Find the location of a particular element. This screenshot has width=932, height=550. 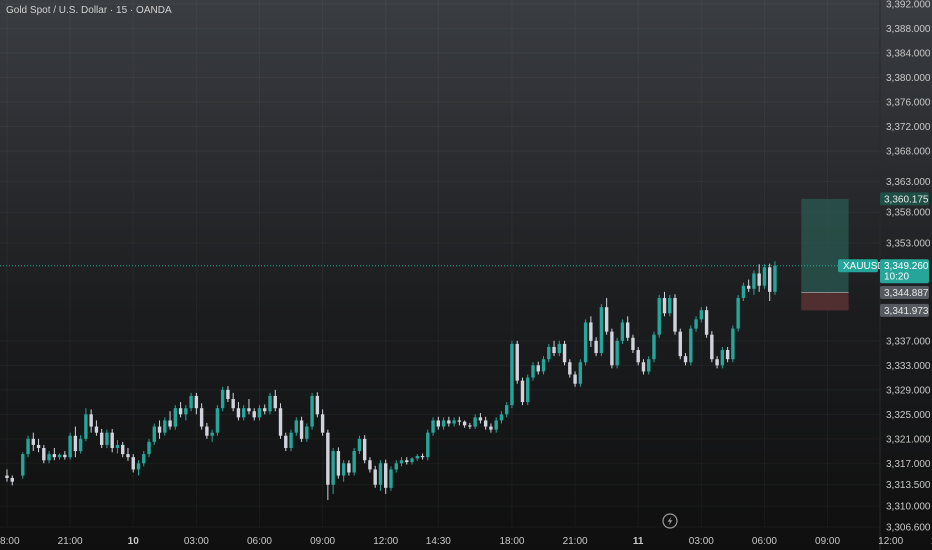

price-tick-label: 3,384.000 is located at coordinates (908, 53).